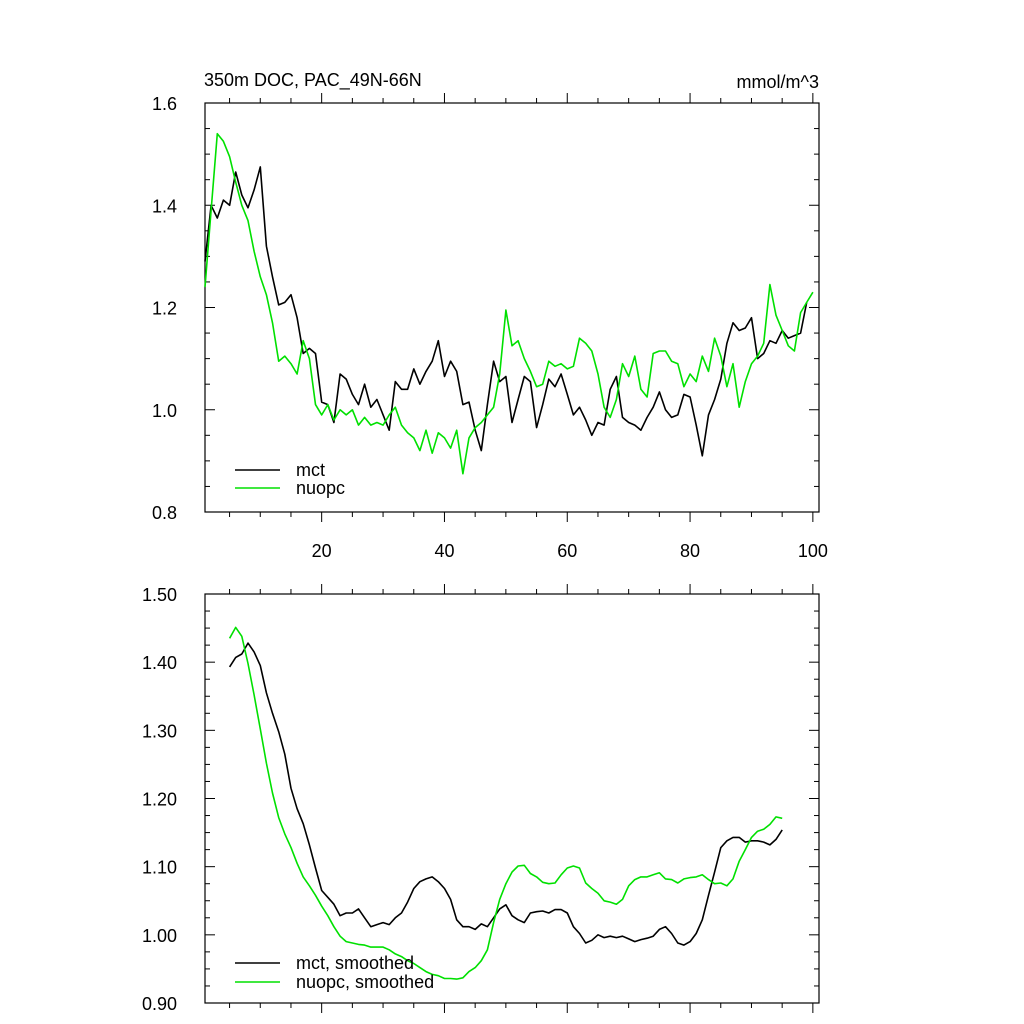 Image resolution: width=1024 pixels, height=1024 pixels. I want to click on bottom-legend-label-2: nuopc, smoothed, so click(365, 982).